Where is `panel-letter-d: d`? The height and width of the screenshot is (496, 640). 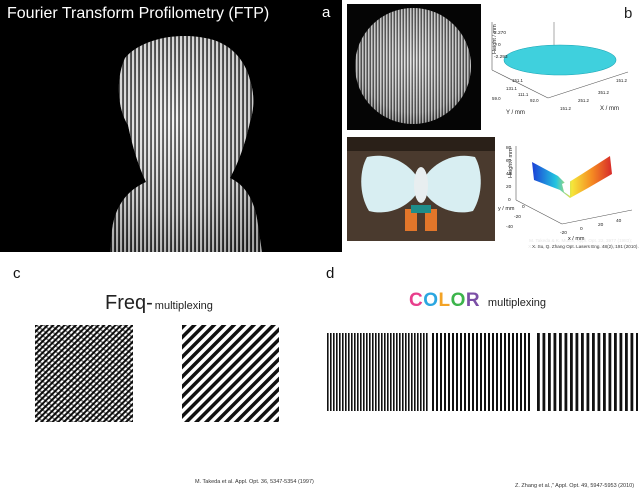
panel-letter-d: d is located at coordinates (330, 273).